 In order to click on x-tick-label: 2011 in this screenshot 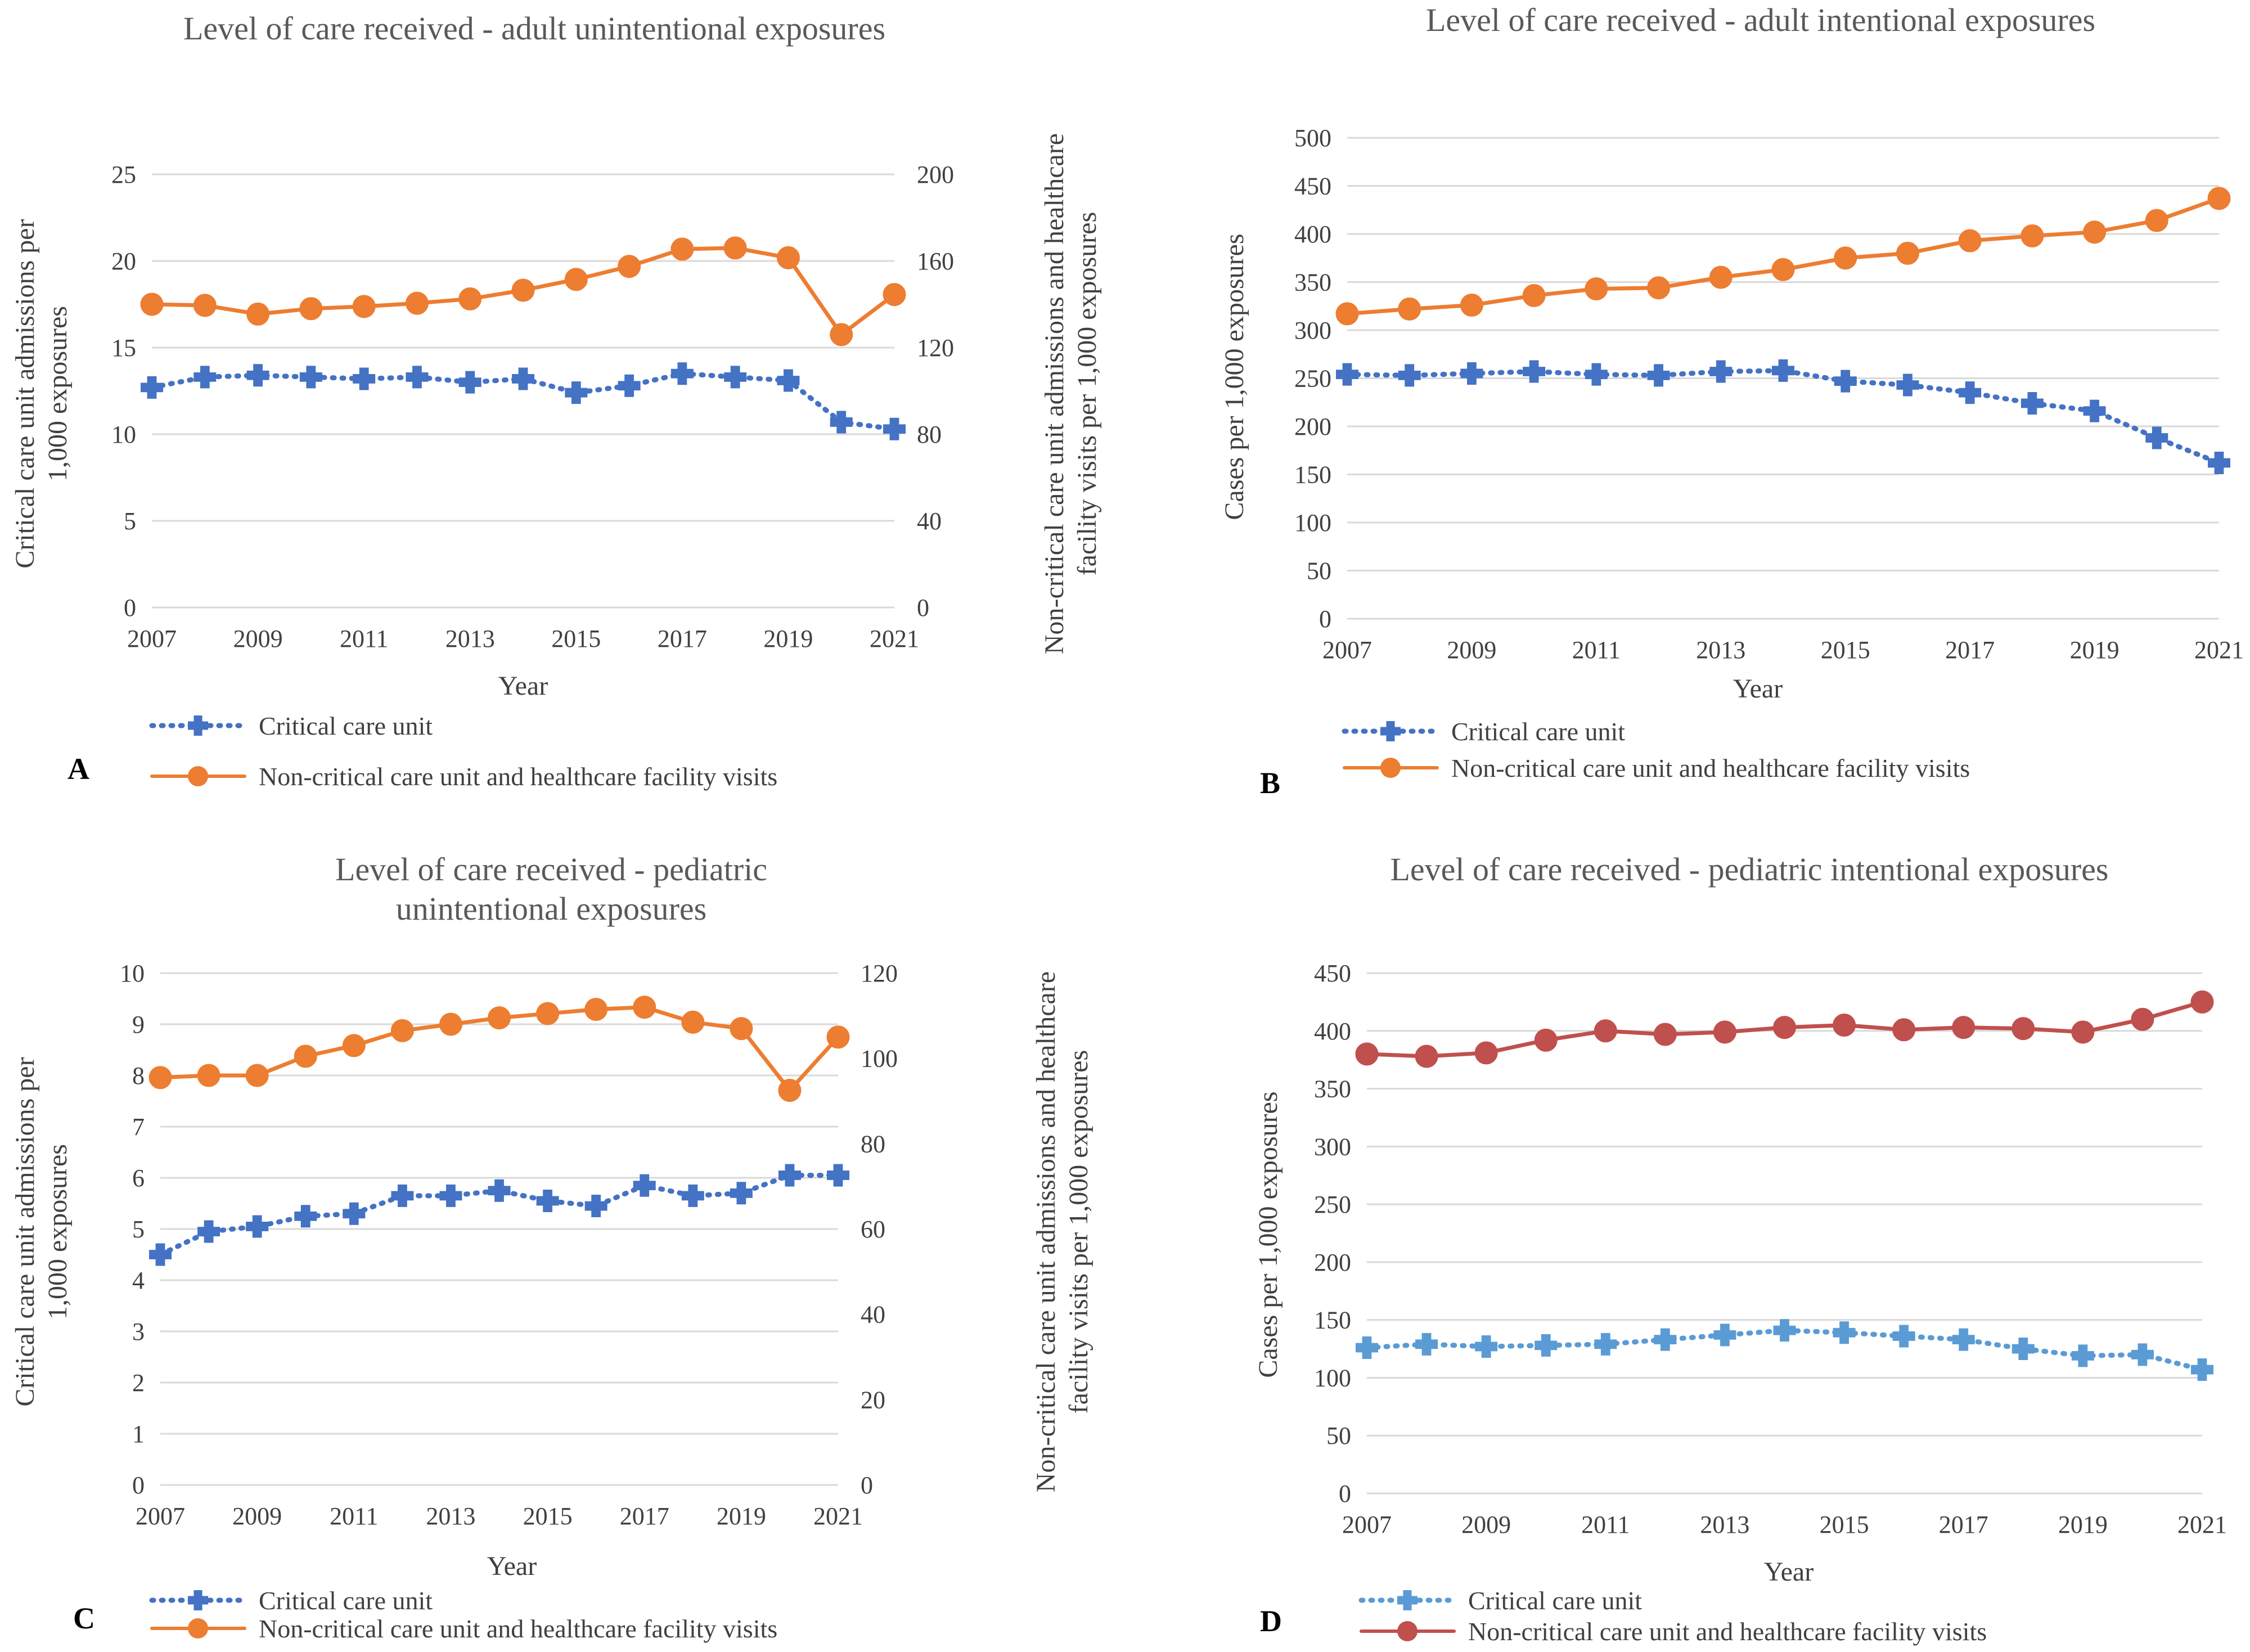, I will do `click(354, 1516)`.